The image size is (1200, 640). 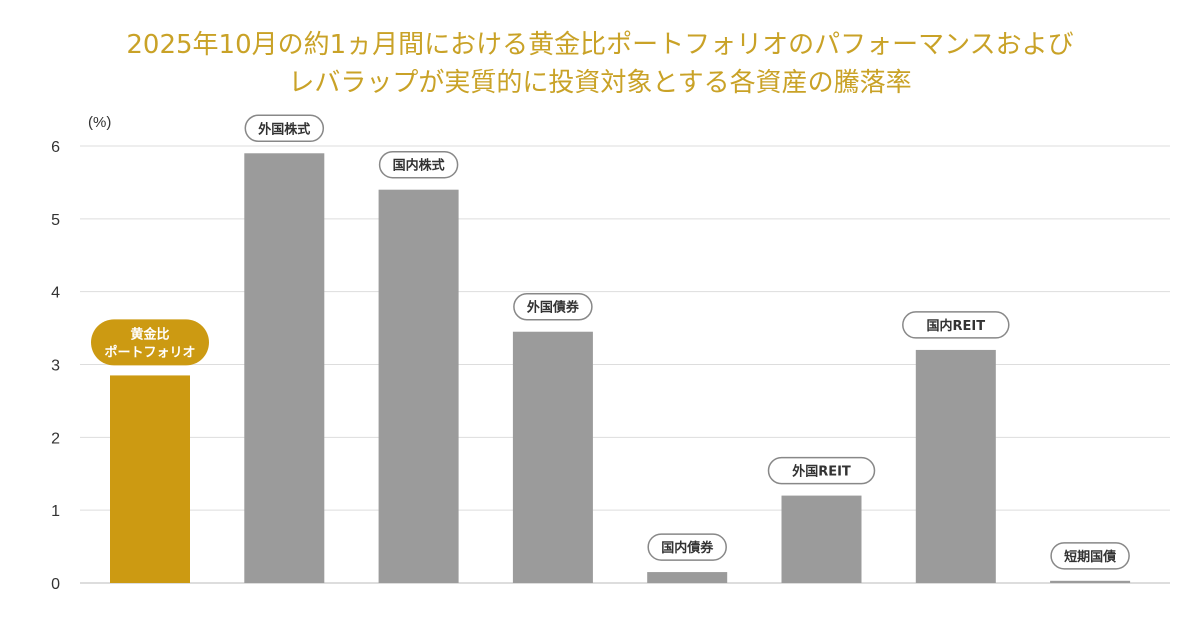 What do you see at coordinates (55, 147) in the screenshot?
I see `y-tick-label: 6` at bounding box center [55, 147].